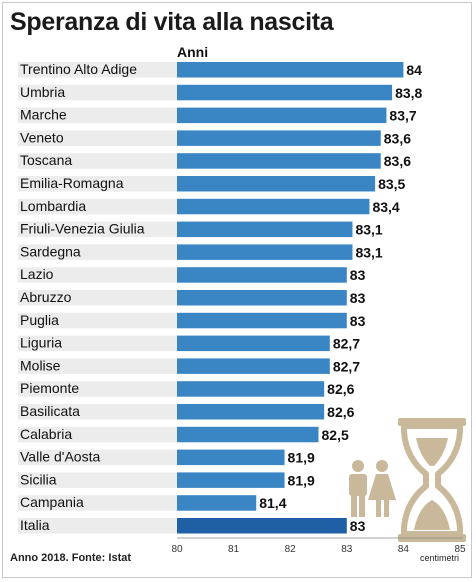 The image size is (476, 582). What do you see at coordinates (72, 183) in the screenshot?
I see `category-label: Emilia-Romagna` at bounding box center [72, 183].